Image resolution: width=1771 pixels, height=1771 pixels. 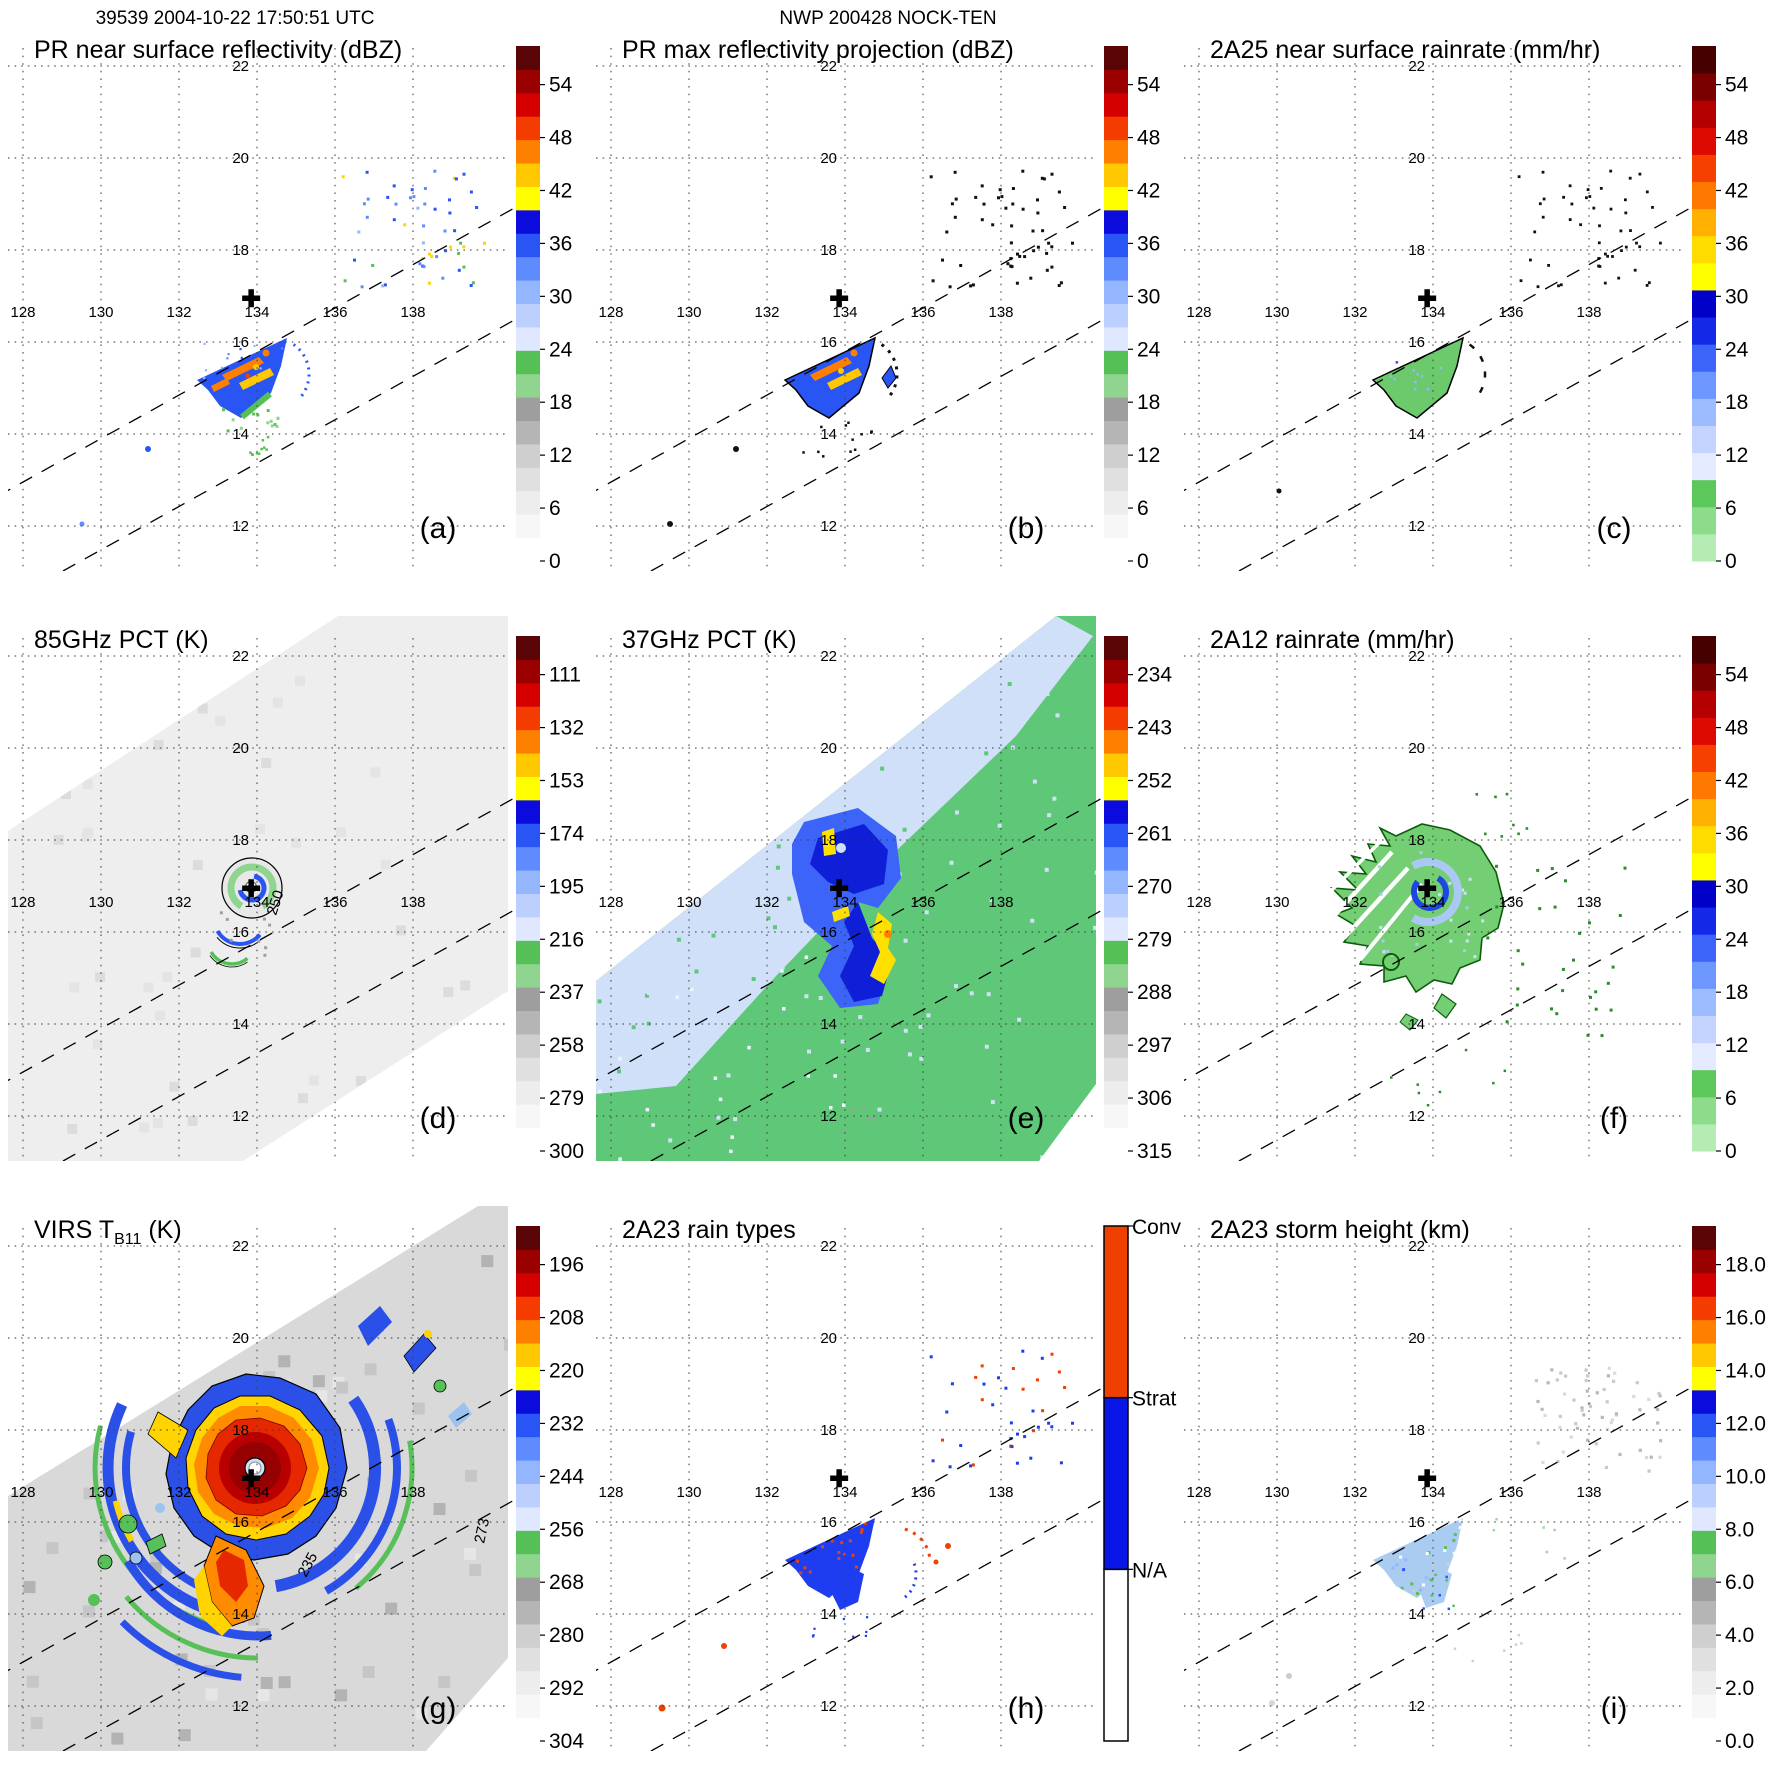 I want to click on colorbar-tick-label: 14.0, so click(x=1745, y=1370).